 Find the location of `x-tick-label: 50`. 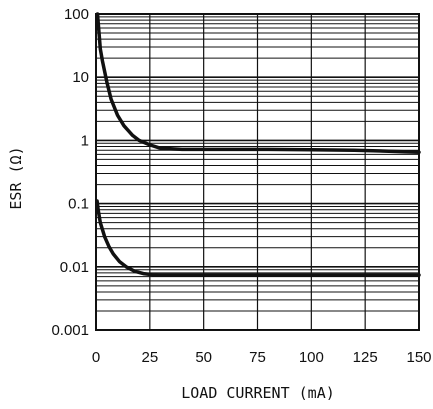

x-tick-label: 50 is located at coordinates (203, 357).